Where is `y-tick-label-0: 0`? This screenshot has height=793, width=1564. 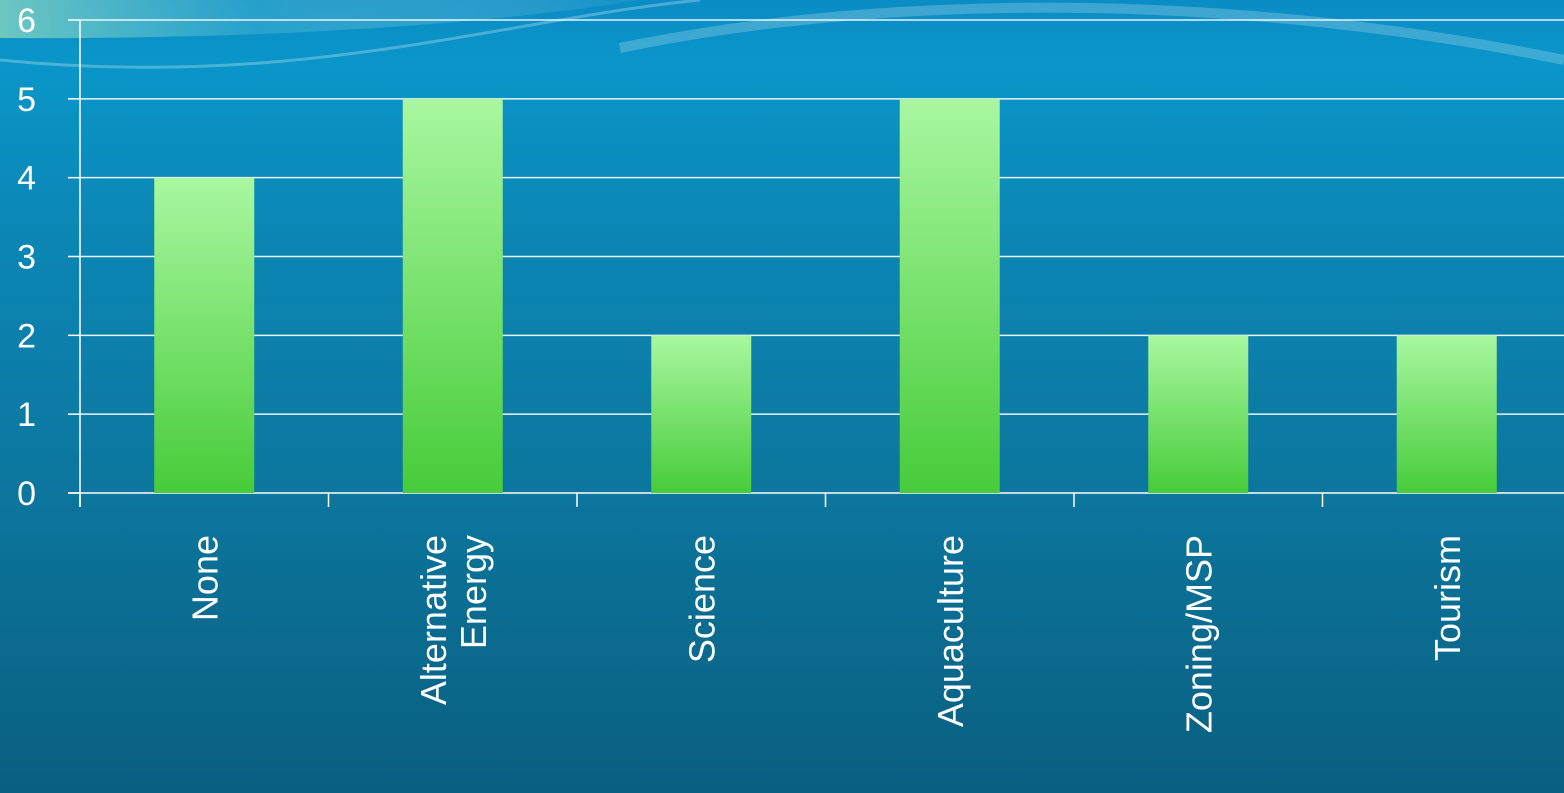
y-tick-label-0: 0 is located at coordinates (26, 494).